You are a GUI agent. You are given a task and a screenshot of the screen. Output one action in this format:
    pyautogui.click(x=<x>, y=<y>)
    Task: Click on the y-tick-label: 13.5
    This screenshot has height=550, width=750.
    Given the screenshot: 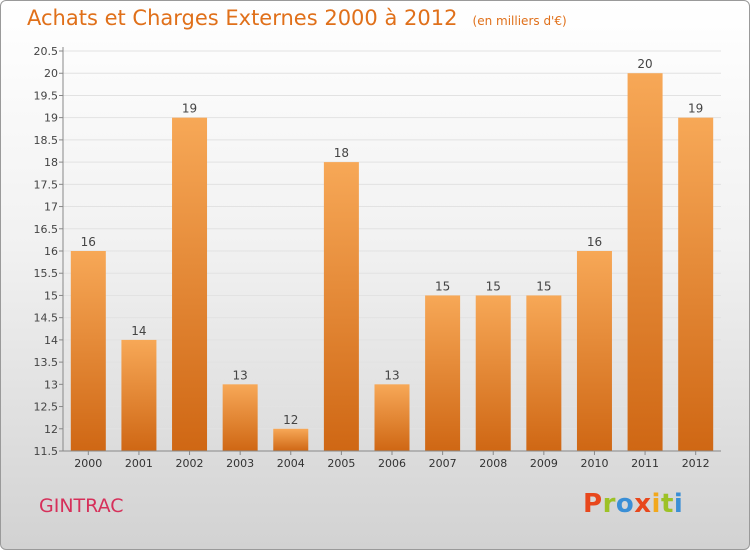 What is the action you would take?
    pyautogui.click(x=46, y=362)
    